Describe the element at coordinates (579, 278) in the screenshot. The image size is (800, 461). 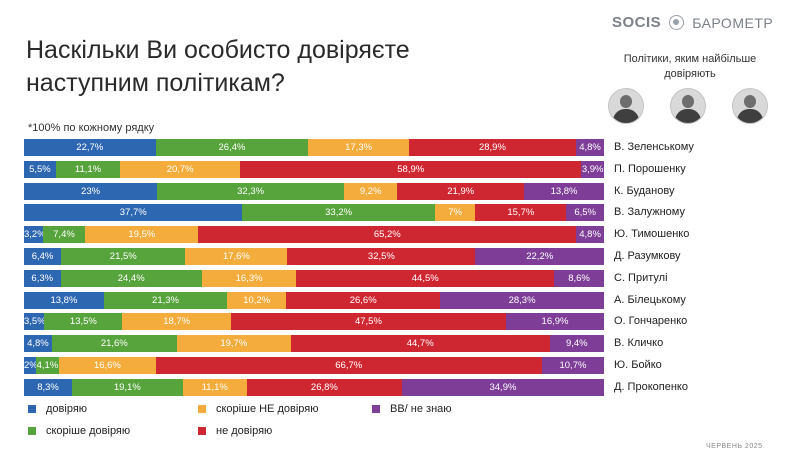
I see `bar-segment-dont_know: 8,6%` at that location.